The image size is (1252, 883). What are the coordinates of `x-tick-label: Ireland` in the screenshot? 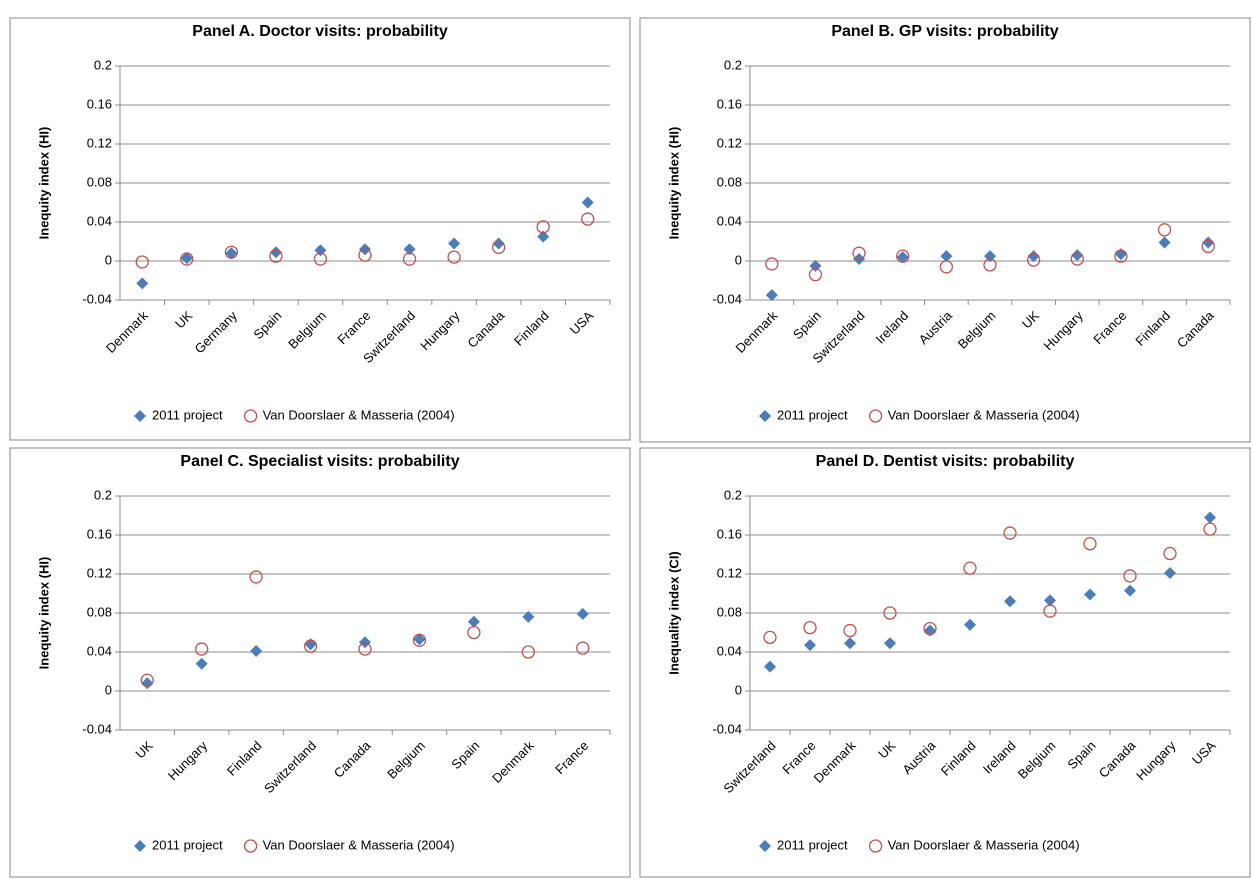 It's located at (892, 327).